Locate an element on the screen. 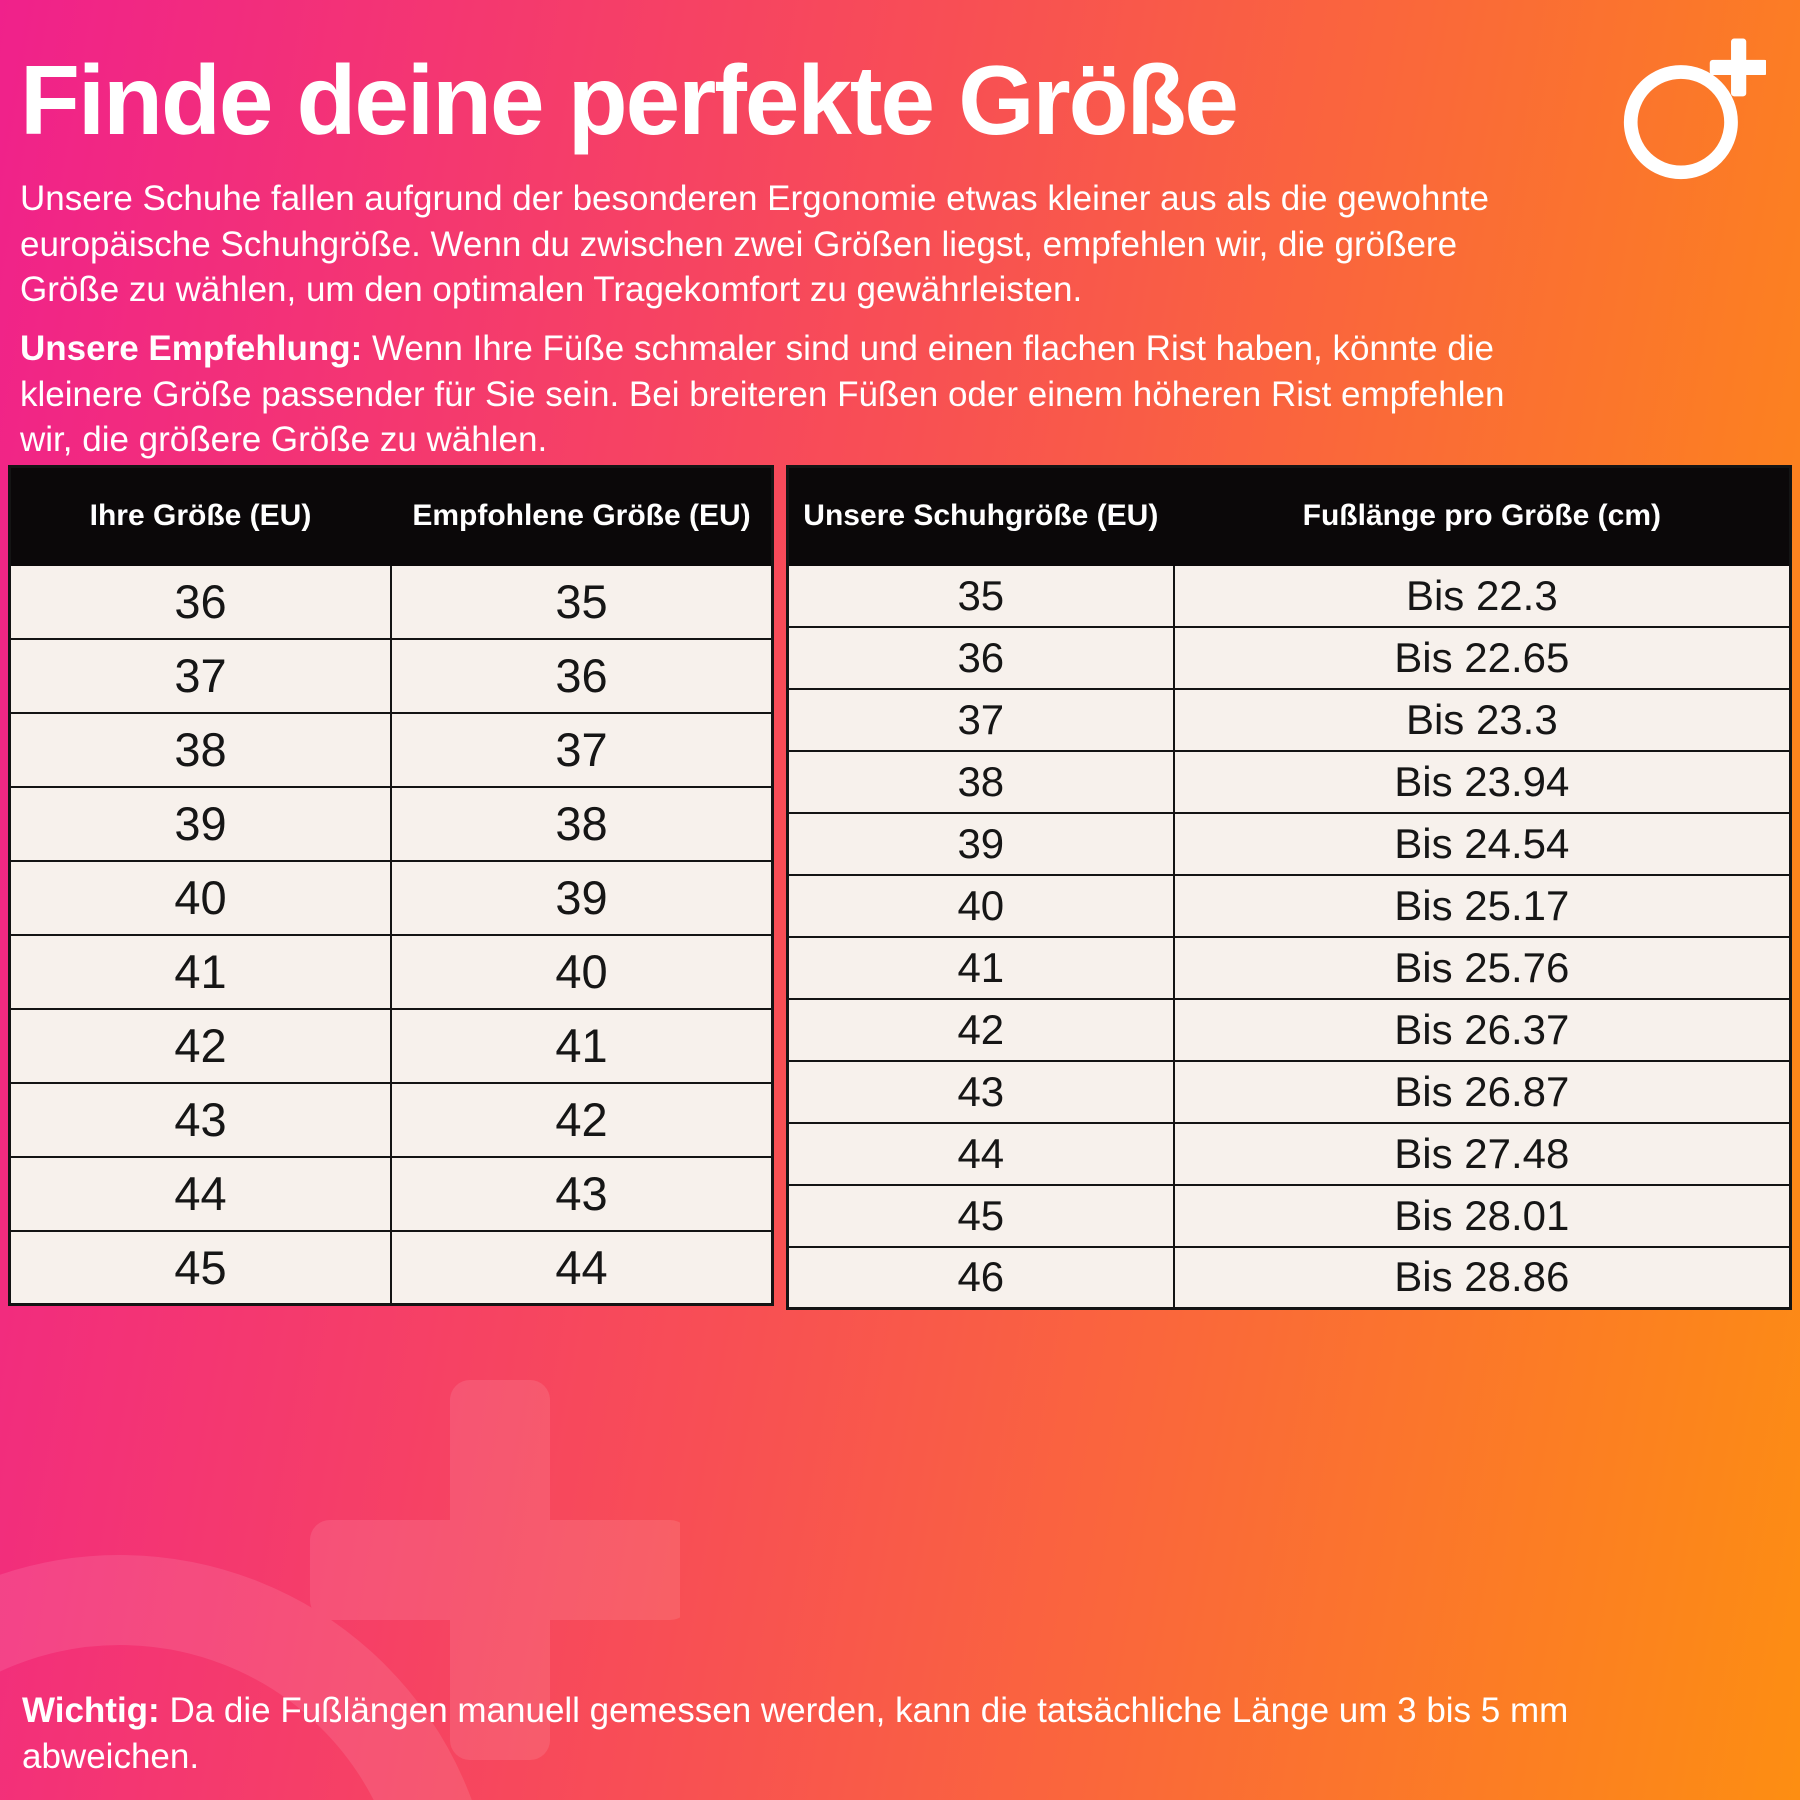 This screenshot has height=1800, width=1800. table-row: 44 Bis 27.48 is located at coordinates (1289, 1153).